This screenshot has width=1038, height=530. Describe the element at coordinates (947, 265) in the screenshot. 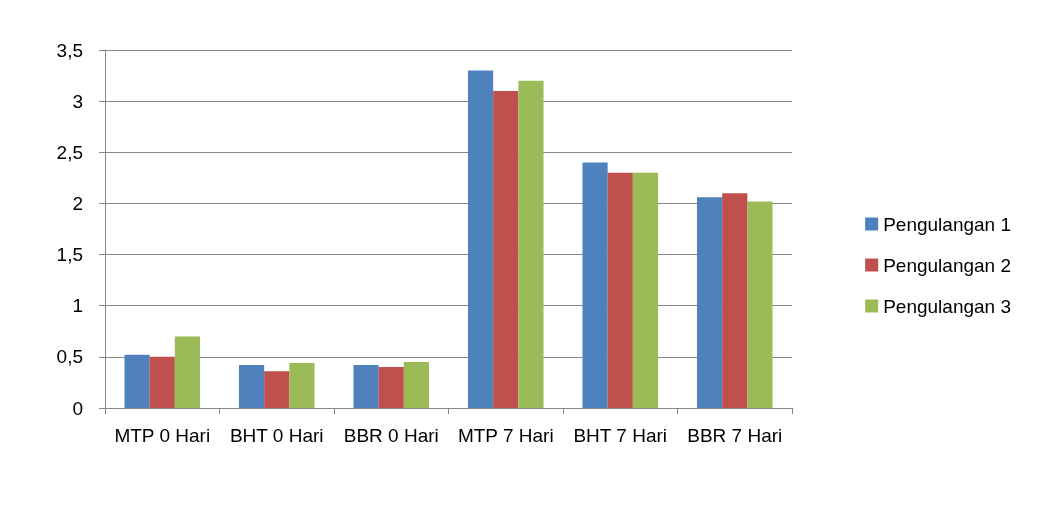

I see `legend-label: Pengulangan 2` at that location.